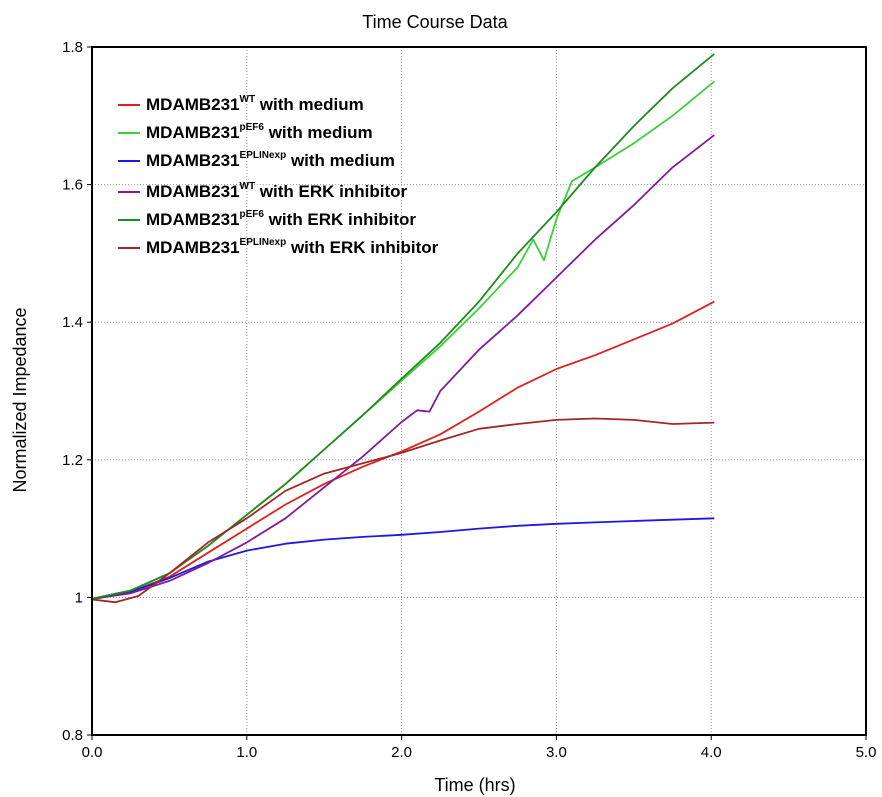  Describe the element at coordinates (401, 752) in the screenshot. I see `x-tick-label: 2.0` at that location.